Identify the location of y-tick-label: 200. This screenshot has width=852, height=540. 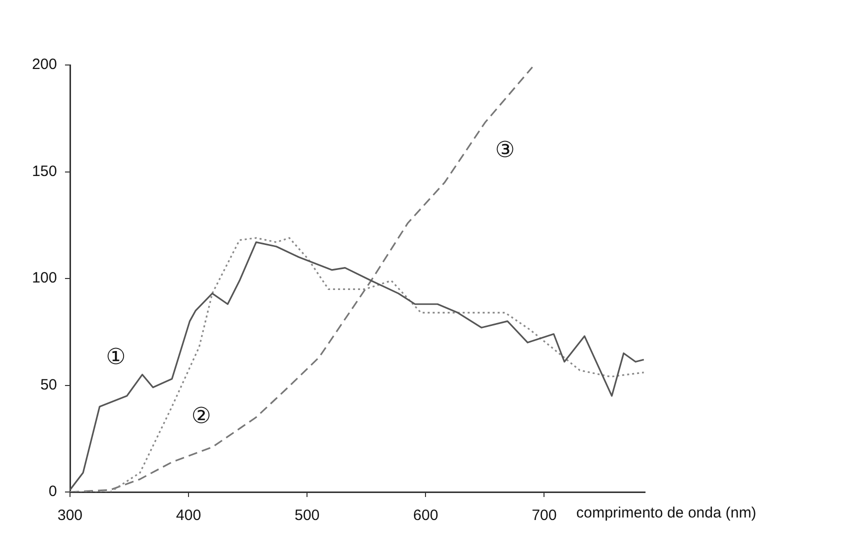
(44, 65).